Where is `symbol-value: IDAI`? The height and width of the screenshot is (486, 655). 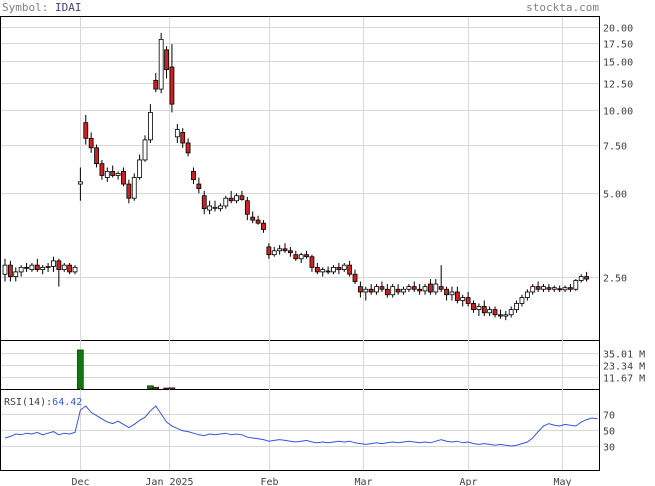 symbol-value: IDAI is located at coordinates (68, 7).